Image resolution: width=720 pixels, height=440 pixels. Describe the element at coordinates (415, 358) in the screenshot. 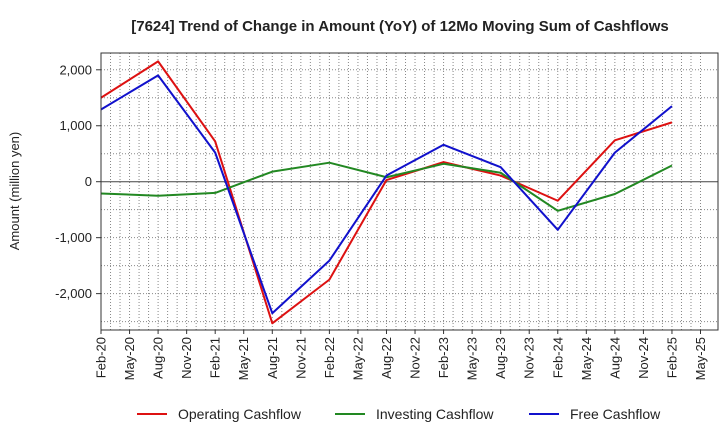

I see `x-tick-label: Nov-22` at that location.